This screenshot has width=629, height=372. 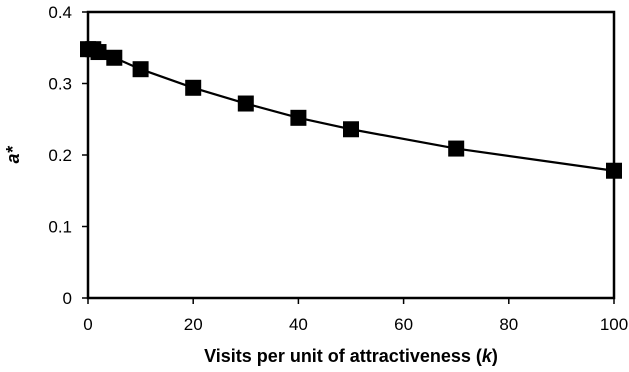 What do you see at coordinates (403, 324) in the screenshot?
I see `x-tick-label: 60` at bounding box center [403, 324].